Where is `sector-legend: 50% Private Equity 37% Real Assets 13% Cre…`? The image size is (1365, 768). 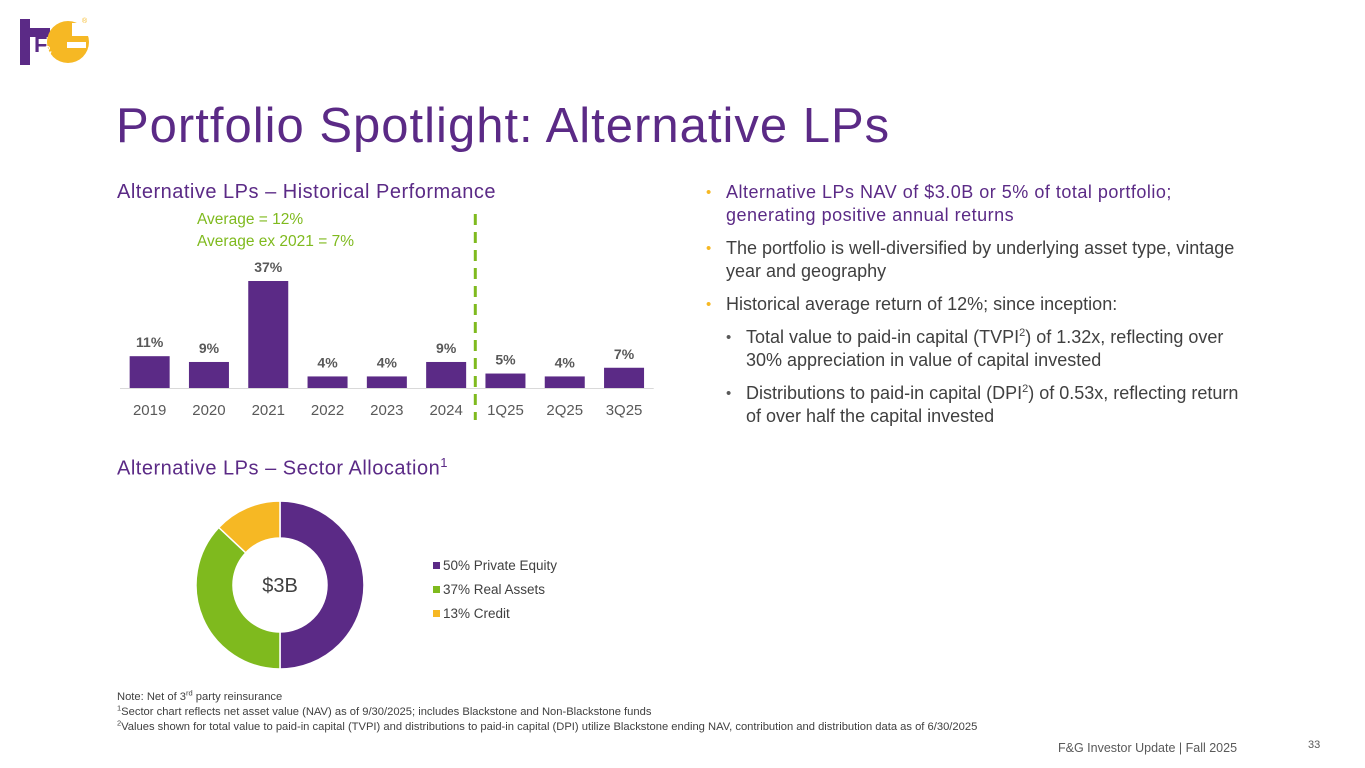 sector-legend: 50% Private Equity 37% Real Assets 13% Cre… is located at coordinates (495, 589).